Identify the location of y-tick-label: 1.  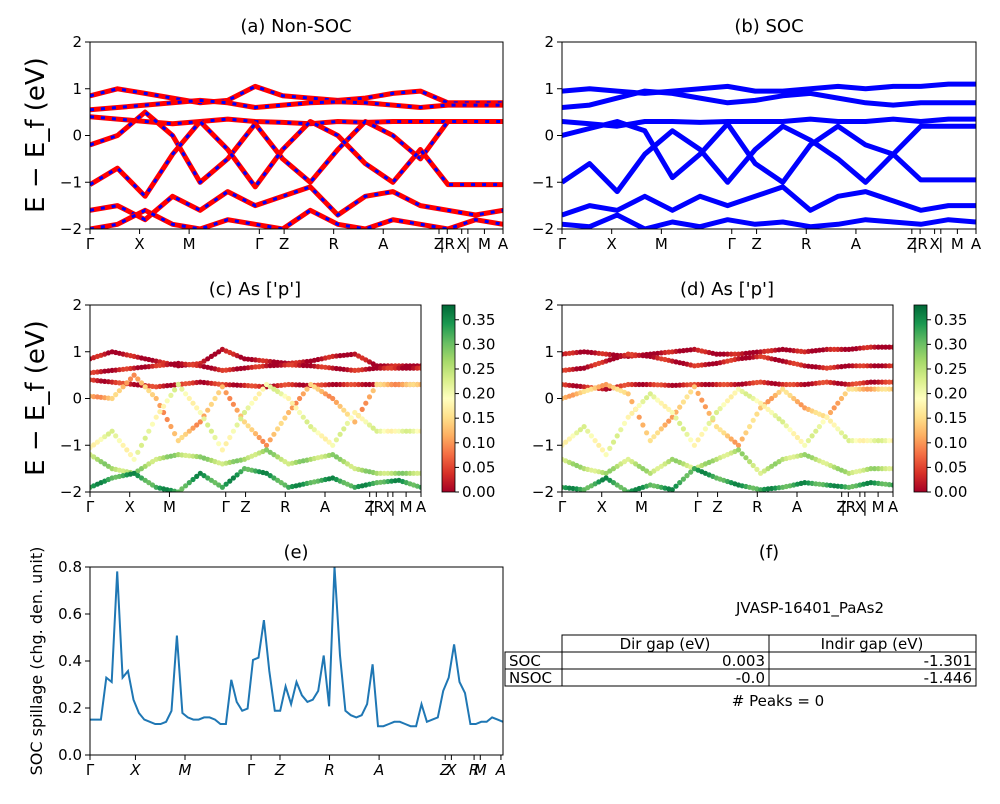
(549, 89).